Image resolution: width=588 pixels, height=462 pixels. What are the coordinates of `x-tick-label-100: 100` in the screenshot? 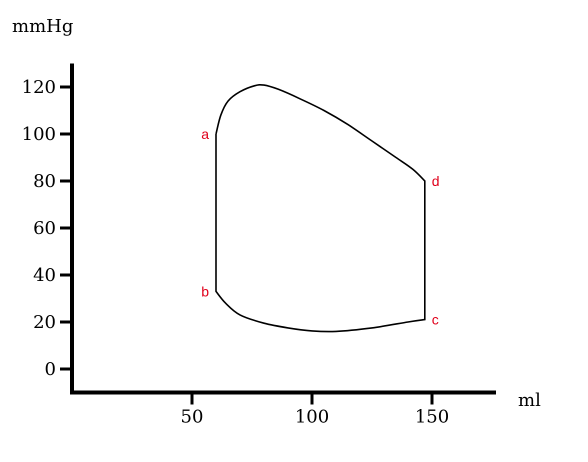 It's located at (312, 417).